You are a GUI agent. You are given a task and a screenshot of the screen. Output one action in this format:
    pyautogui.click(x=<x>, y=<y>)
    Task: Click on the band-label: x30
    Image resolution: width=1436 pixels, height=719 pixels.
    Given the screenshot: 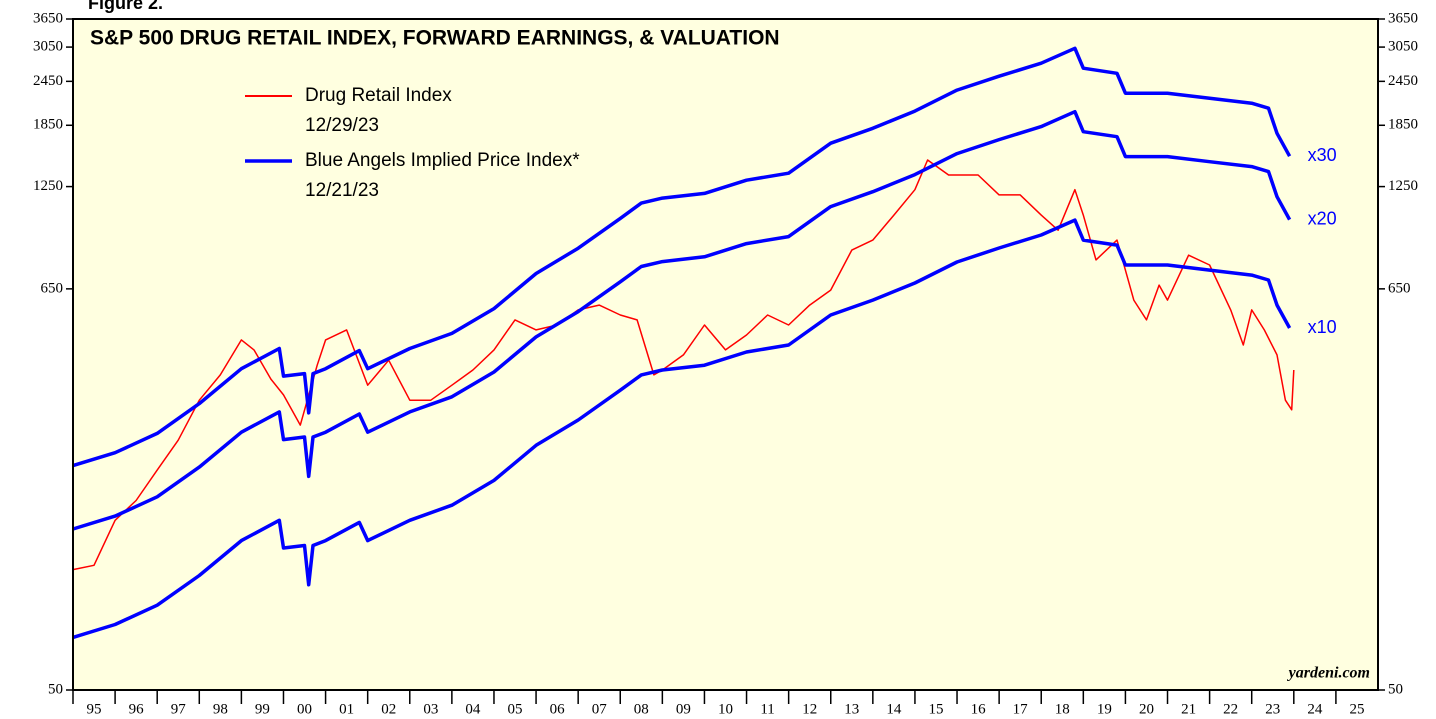 What is the action you would take?
    pyautogui.click(x=1322, y=155)
    